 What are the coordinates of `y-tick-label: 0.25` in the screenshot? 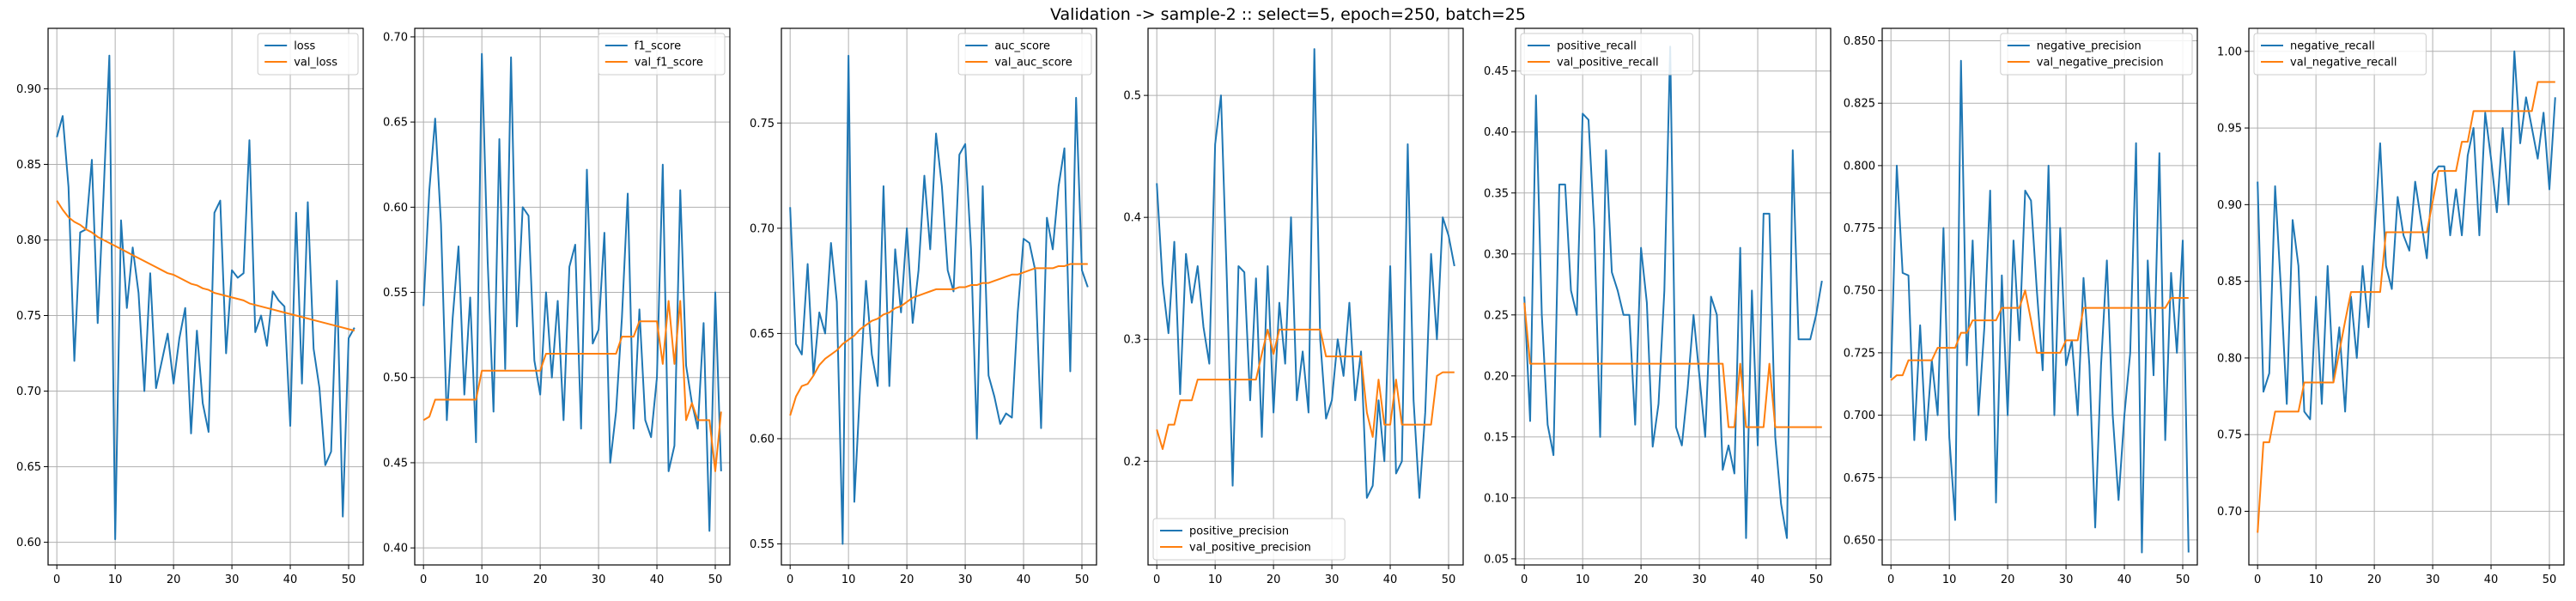 It's located at (1496, 315).